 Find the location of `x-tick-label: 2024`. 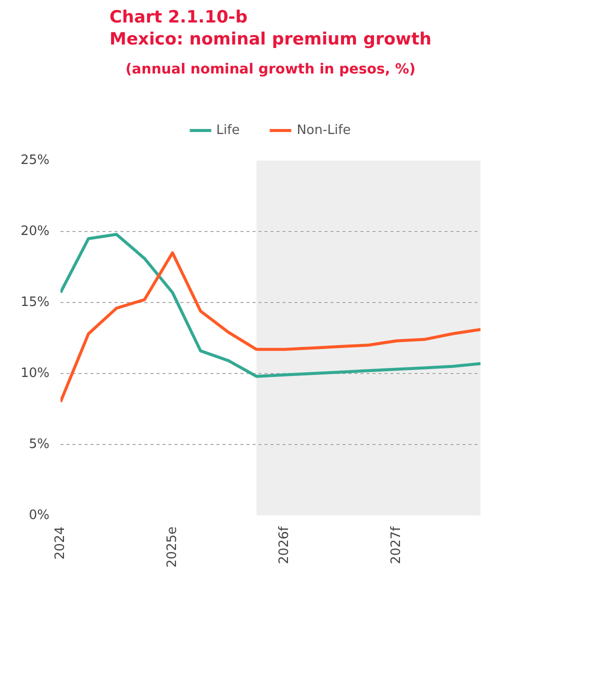

x-tick-label: 2024 is located at coordinates (60, 543).